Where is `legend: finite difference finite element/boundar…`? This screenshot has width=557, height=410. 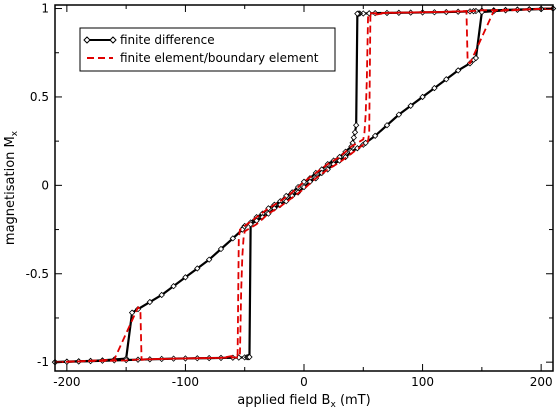 legend: finite difference finite element/boundar… is located at coordinates (207, 49).